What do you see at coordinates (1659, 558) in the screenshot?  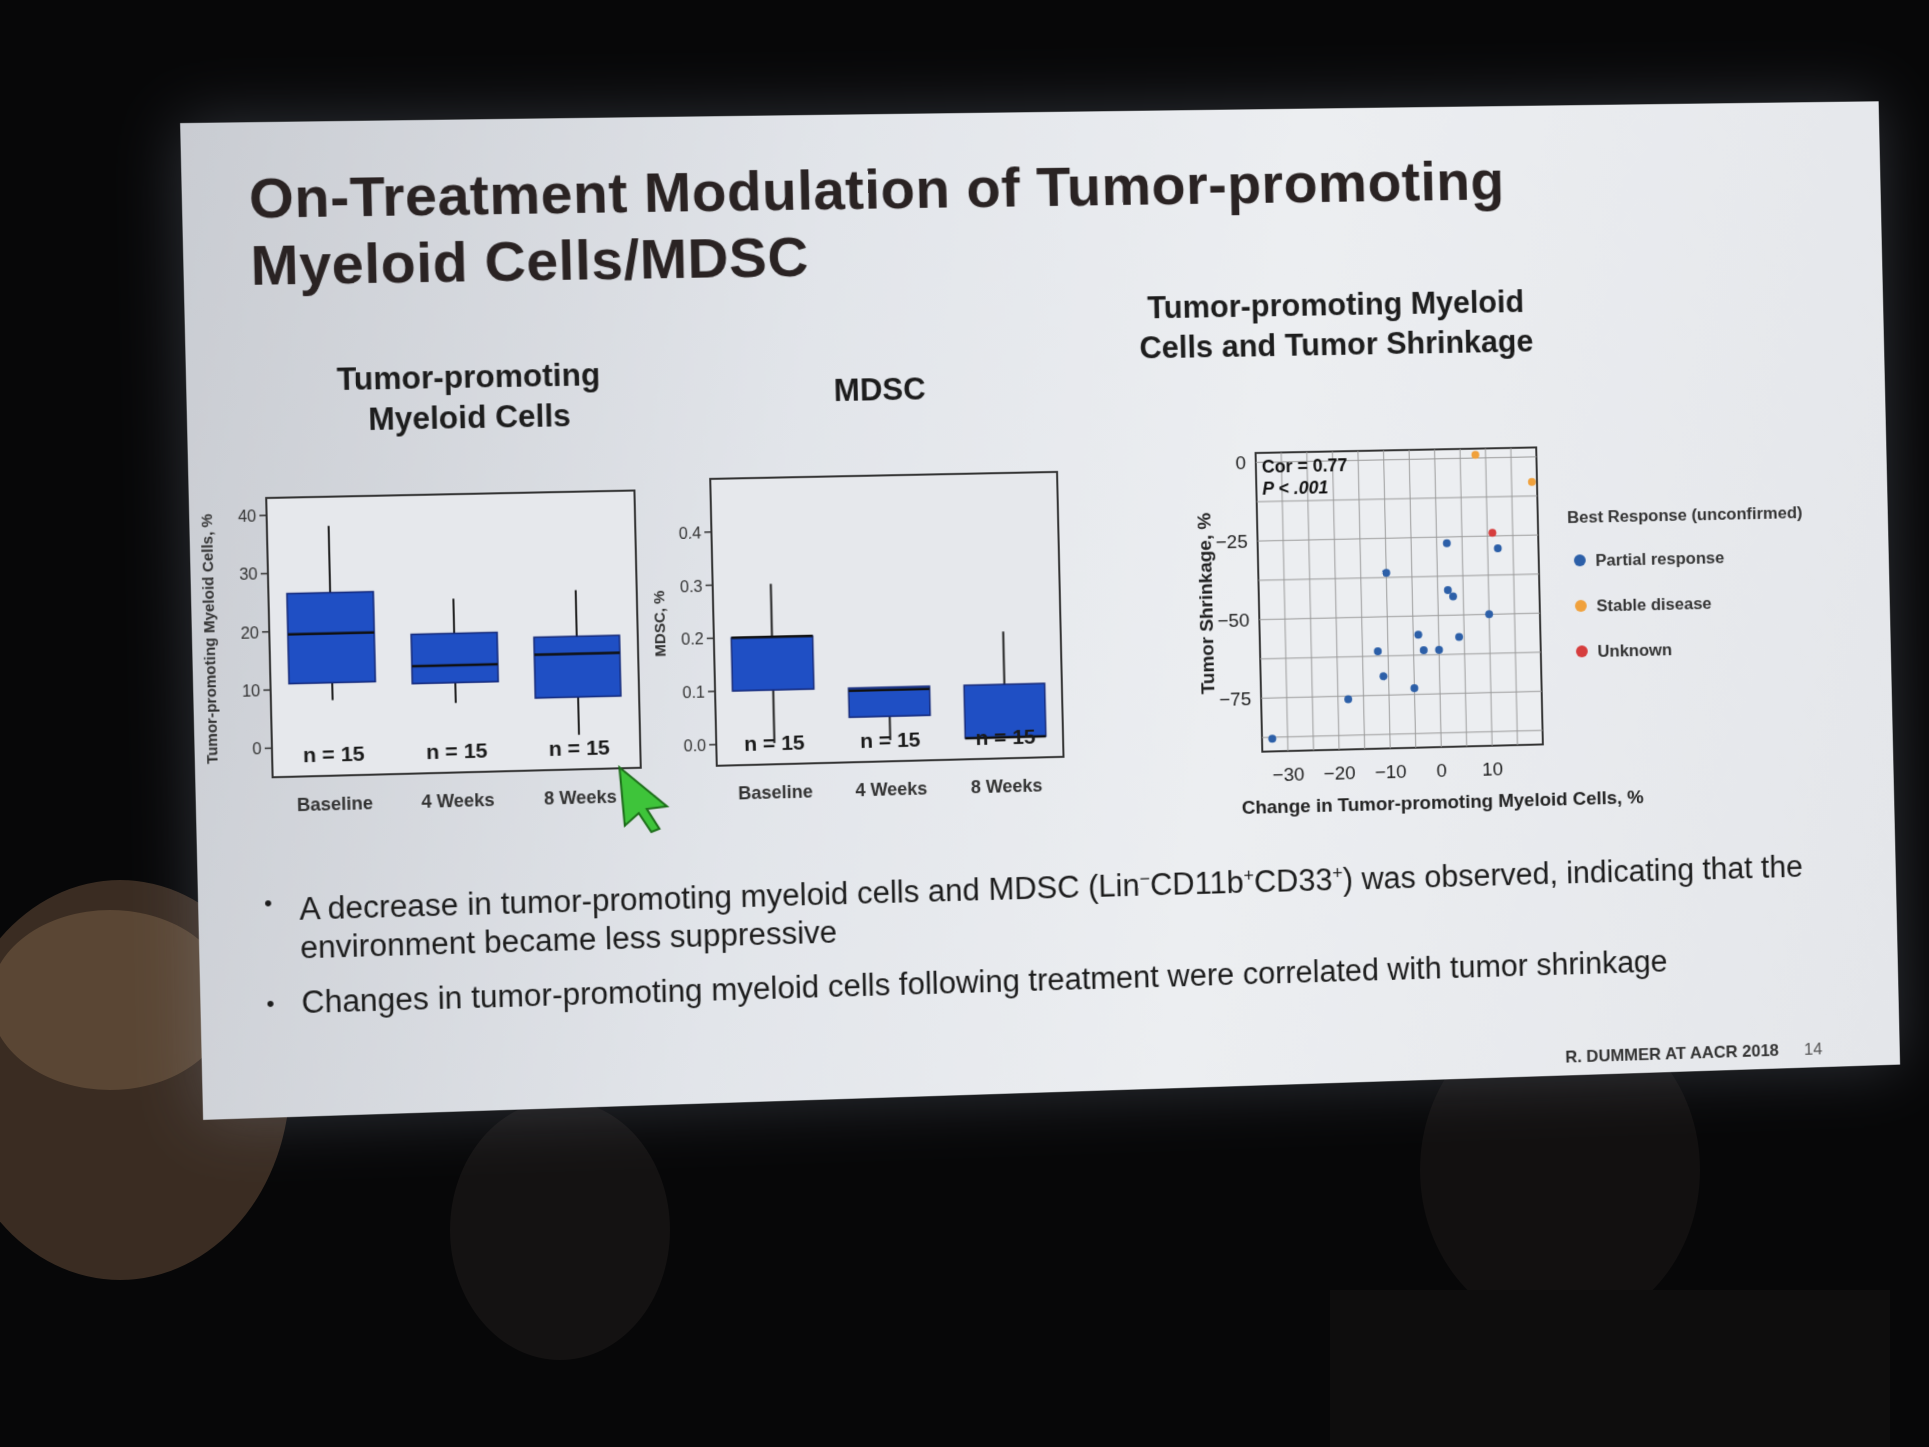 I see `legend-label: Partial response` at bounding box center [1659, 558].